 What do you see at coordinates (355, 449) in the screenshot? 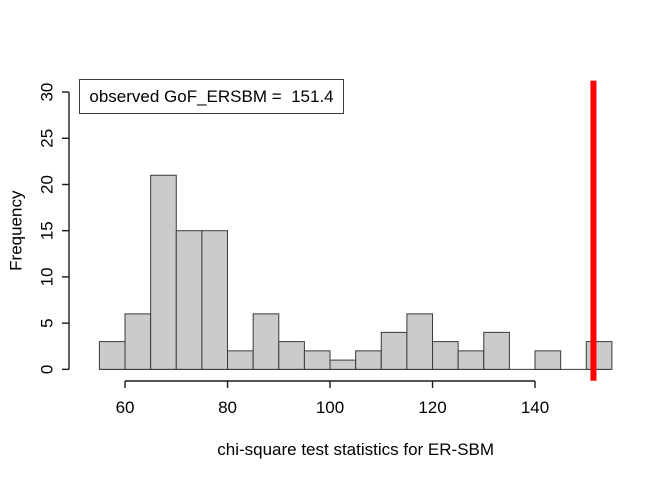
I see `x-axis-title: chi-square test statistics for ER-SBM` at bounding box center [355, 449].